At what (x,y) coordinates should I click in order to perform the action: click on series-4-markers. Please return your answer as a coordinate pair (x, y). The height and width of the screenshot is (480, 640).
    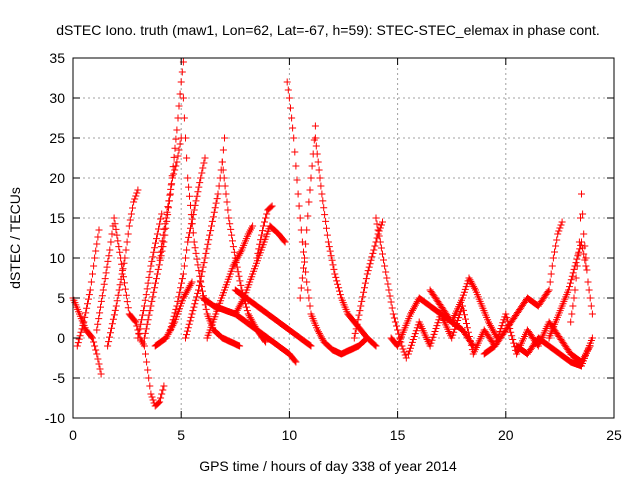
    Looking at the image, I should click on (123, 268).